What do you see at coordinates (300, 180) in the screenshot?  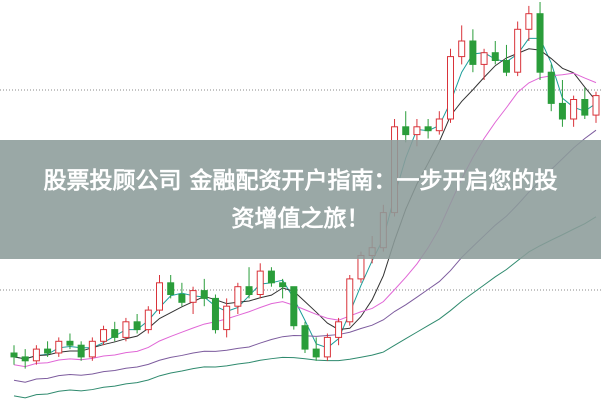 I see `title-line-1: 股票投顾公司 金融配资开户指南：一步开启您的投` at bounding box center [300, 180].